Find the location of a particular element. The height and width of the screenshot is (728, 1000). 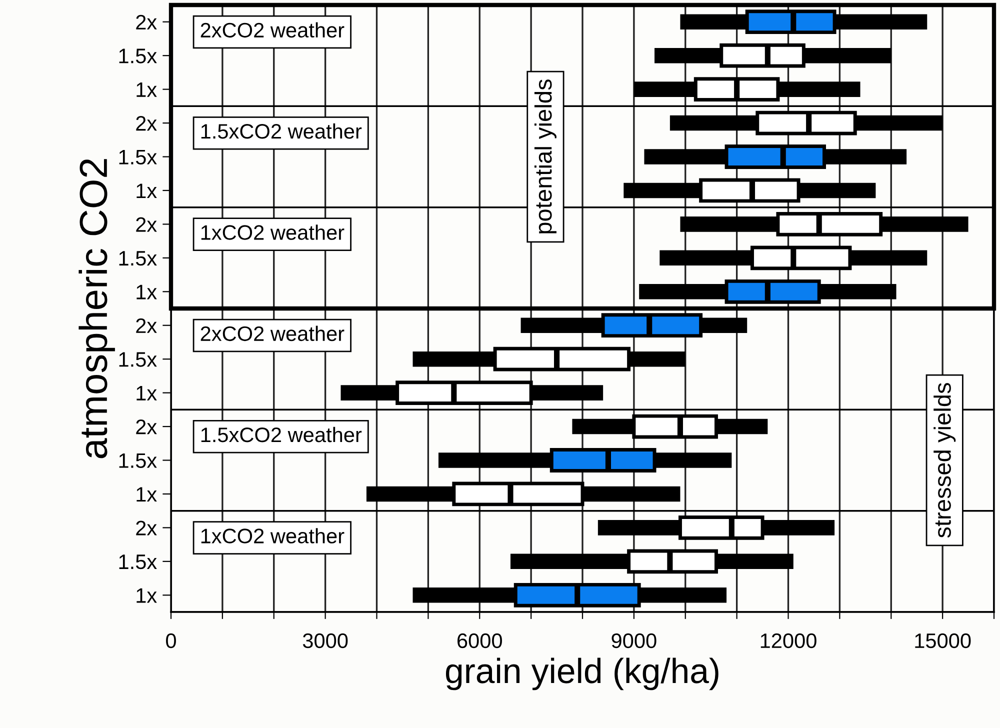

x-axis-title: grain yield (kg/ha) is located at coordinates (582, 674).